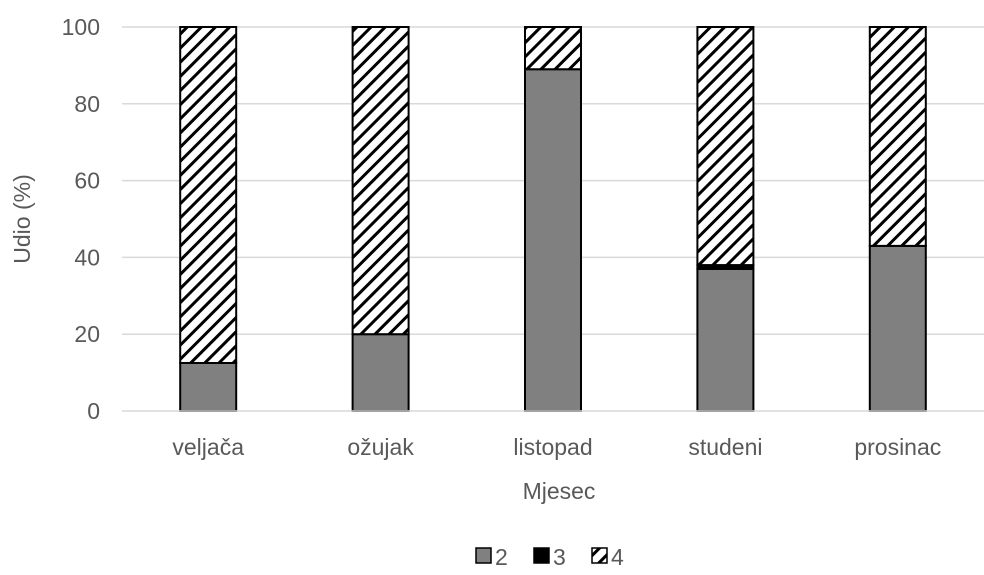  I want to click on x-tick-label: studeni, so click(725, 447).